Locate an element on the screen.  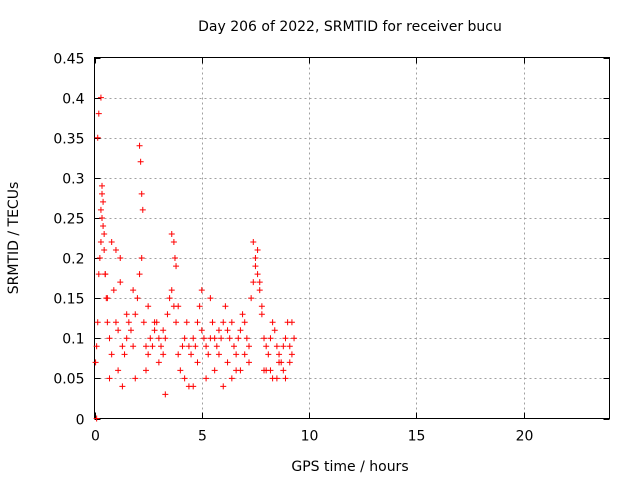
y-tick-label: 0.15 is located at coordinates (68, 300).